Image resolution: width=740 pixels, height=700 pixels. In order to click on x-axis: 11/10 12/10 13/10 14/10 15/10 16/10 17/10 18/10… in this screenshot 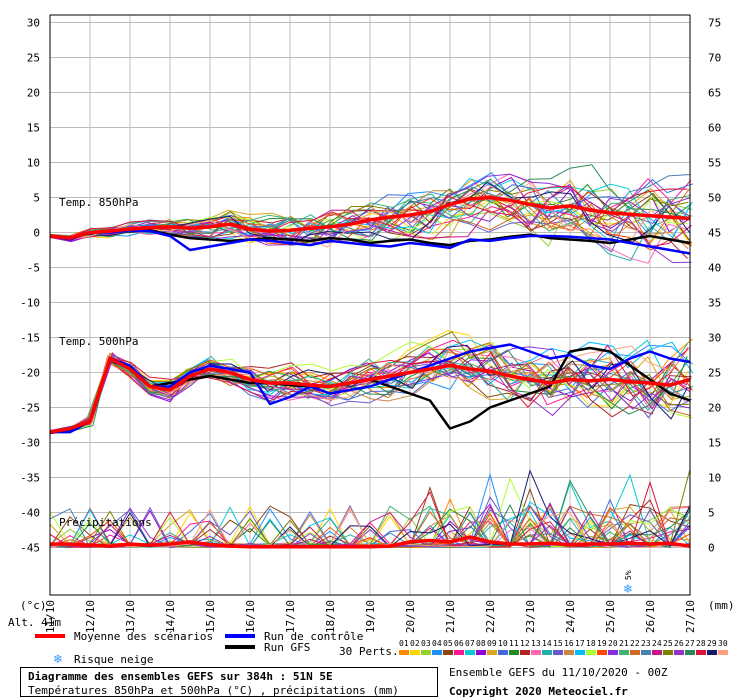, I will do `click(370, 616)`.